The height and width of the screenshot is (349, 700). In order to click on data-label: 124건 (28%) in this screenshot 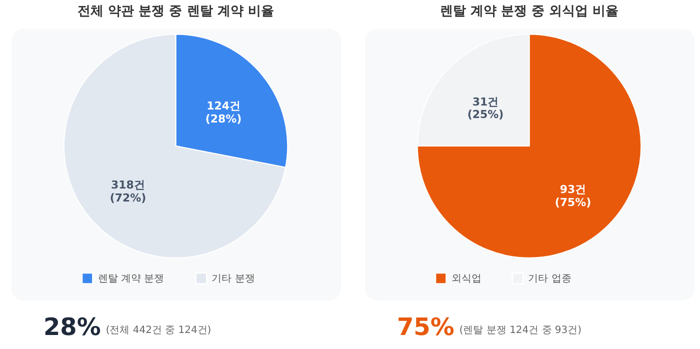, I will do `click(223, 113)`.